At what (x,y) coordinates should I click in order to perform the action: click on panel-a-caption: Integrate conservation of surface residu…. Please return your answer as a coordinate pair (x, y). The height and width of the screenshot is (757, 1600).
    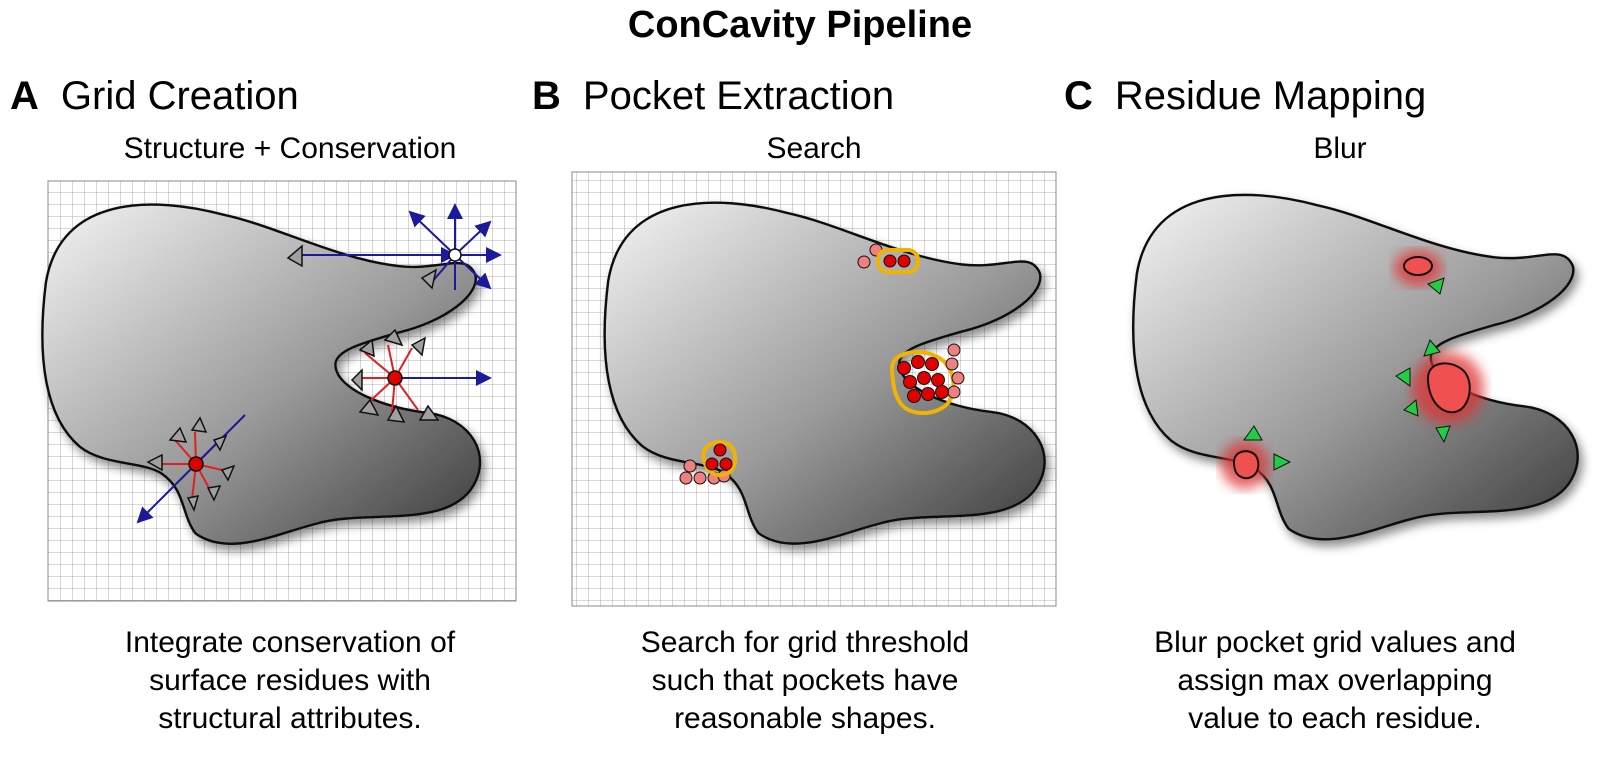
    Looking at the image, I should click on (290, 681).